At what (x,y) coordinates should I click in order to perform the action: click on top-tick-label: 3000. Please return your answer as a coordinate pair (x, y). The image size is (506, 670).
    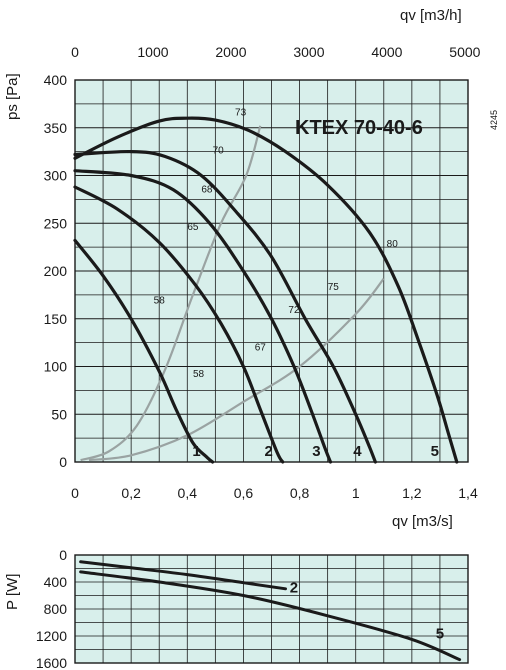
    Looking at the image, I should click on (308, 52).